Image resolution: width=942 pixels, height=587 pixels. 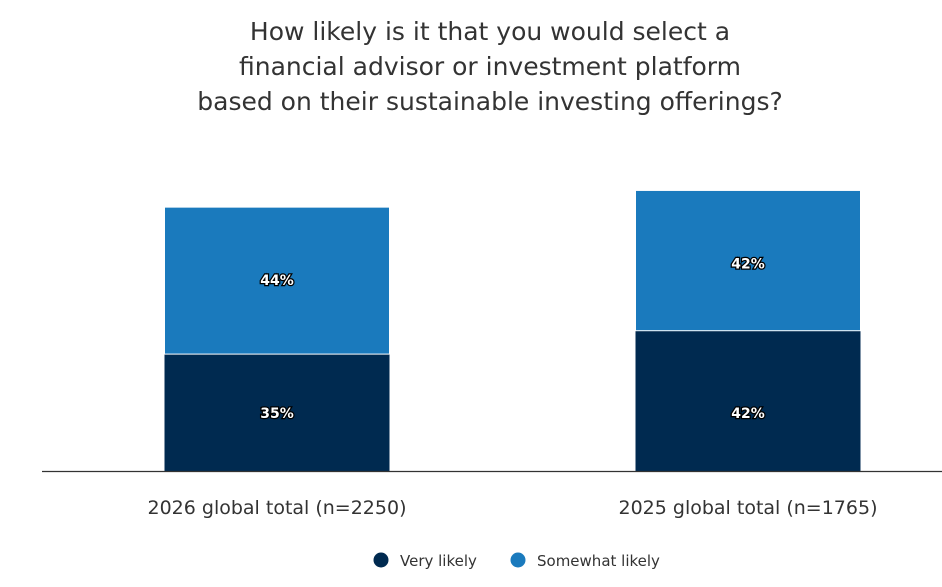 I want to click on data-label: 44%, so click(x=277, y=281).